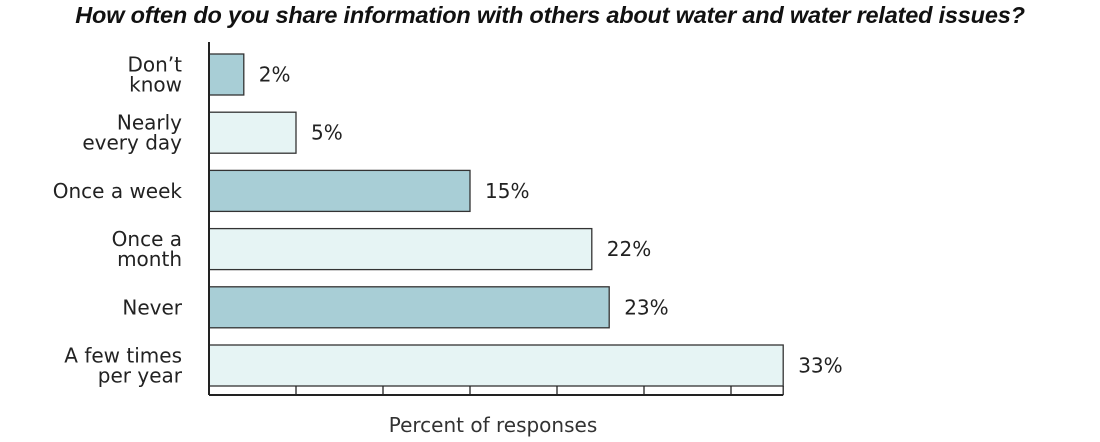 This screenshot has width=1100, height=442. Describe the element at coordinates (629, 249) in the screenshot. I see `value-label: 22%` at that location.